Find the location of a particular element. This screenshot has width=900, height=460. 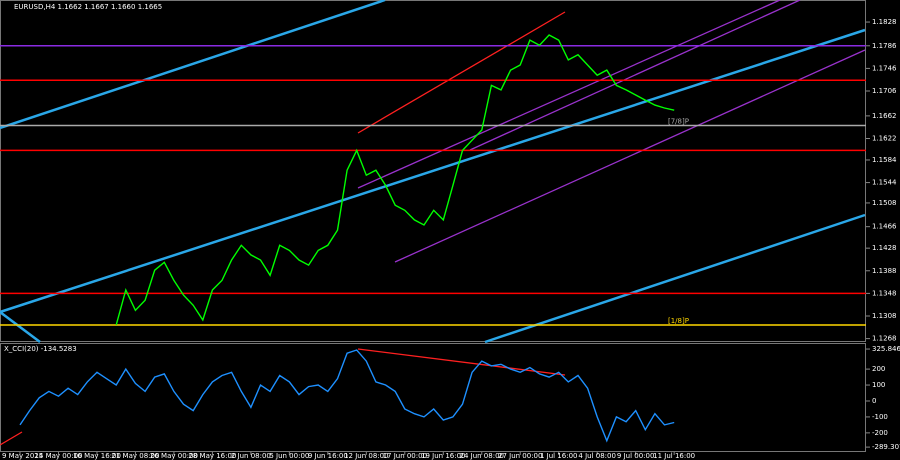

y-tick-label: 0 is located at coordinates (874, 401).